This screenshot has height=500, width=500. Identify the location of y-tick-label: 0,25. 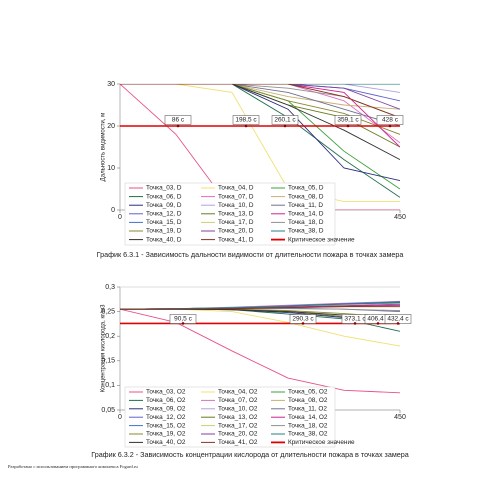
(108, 311).